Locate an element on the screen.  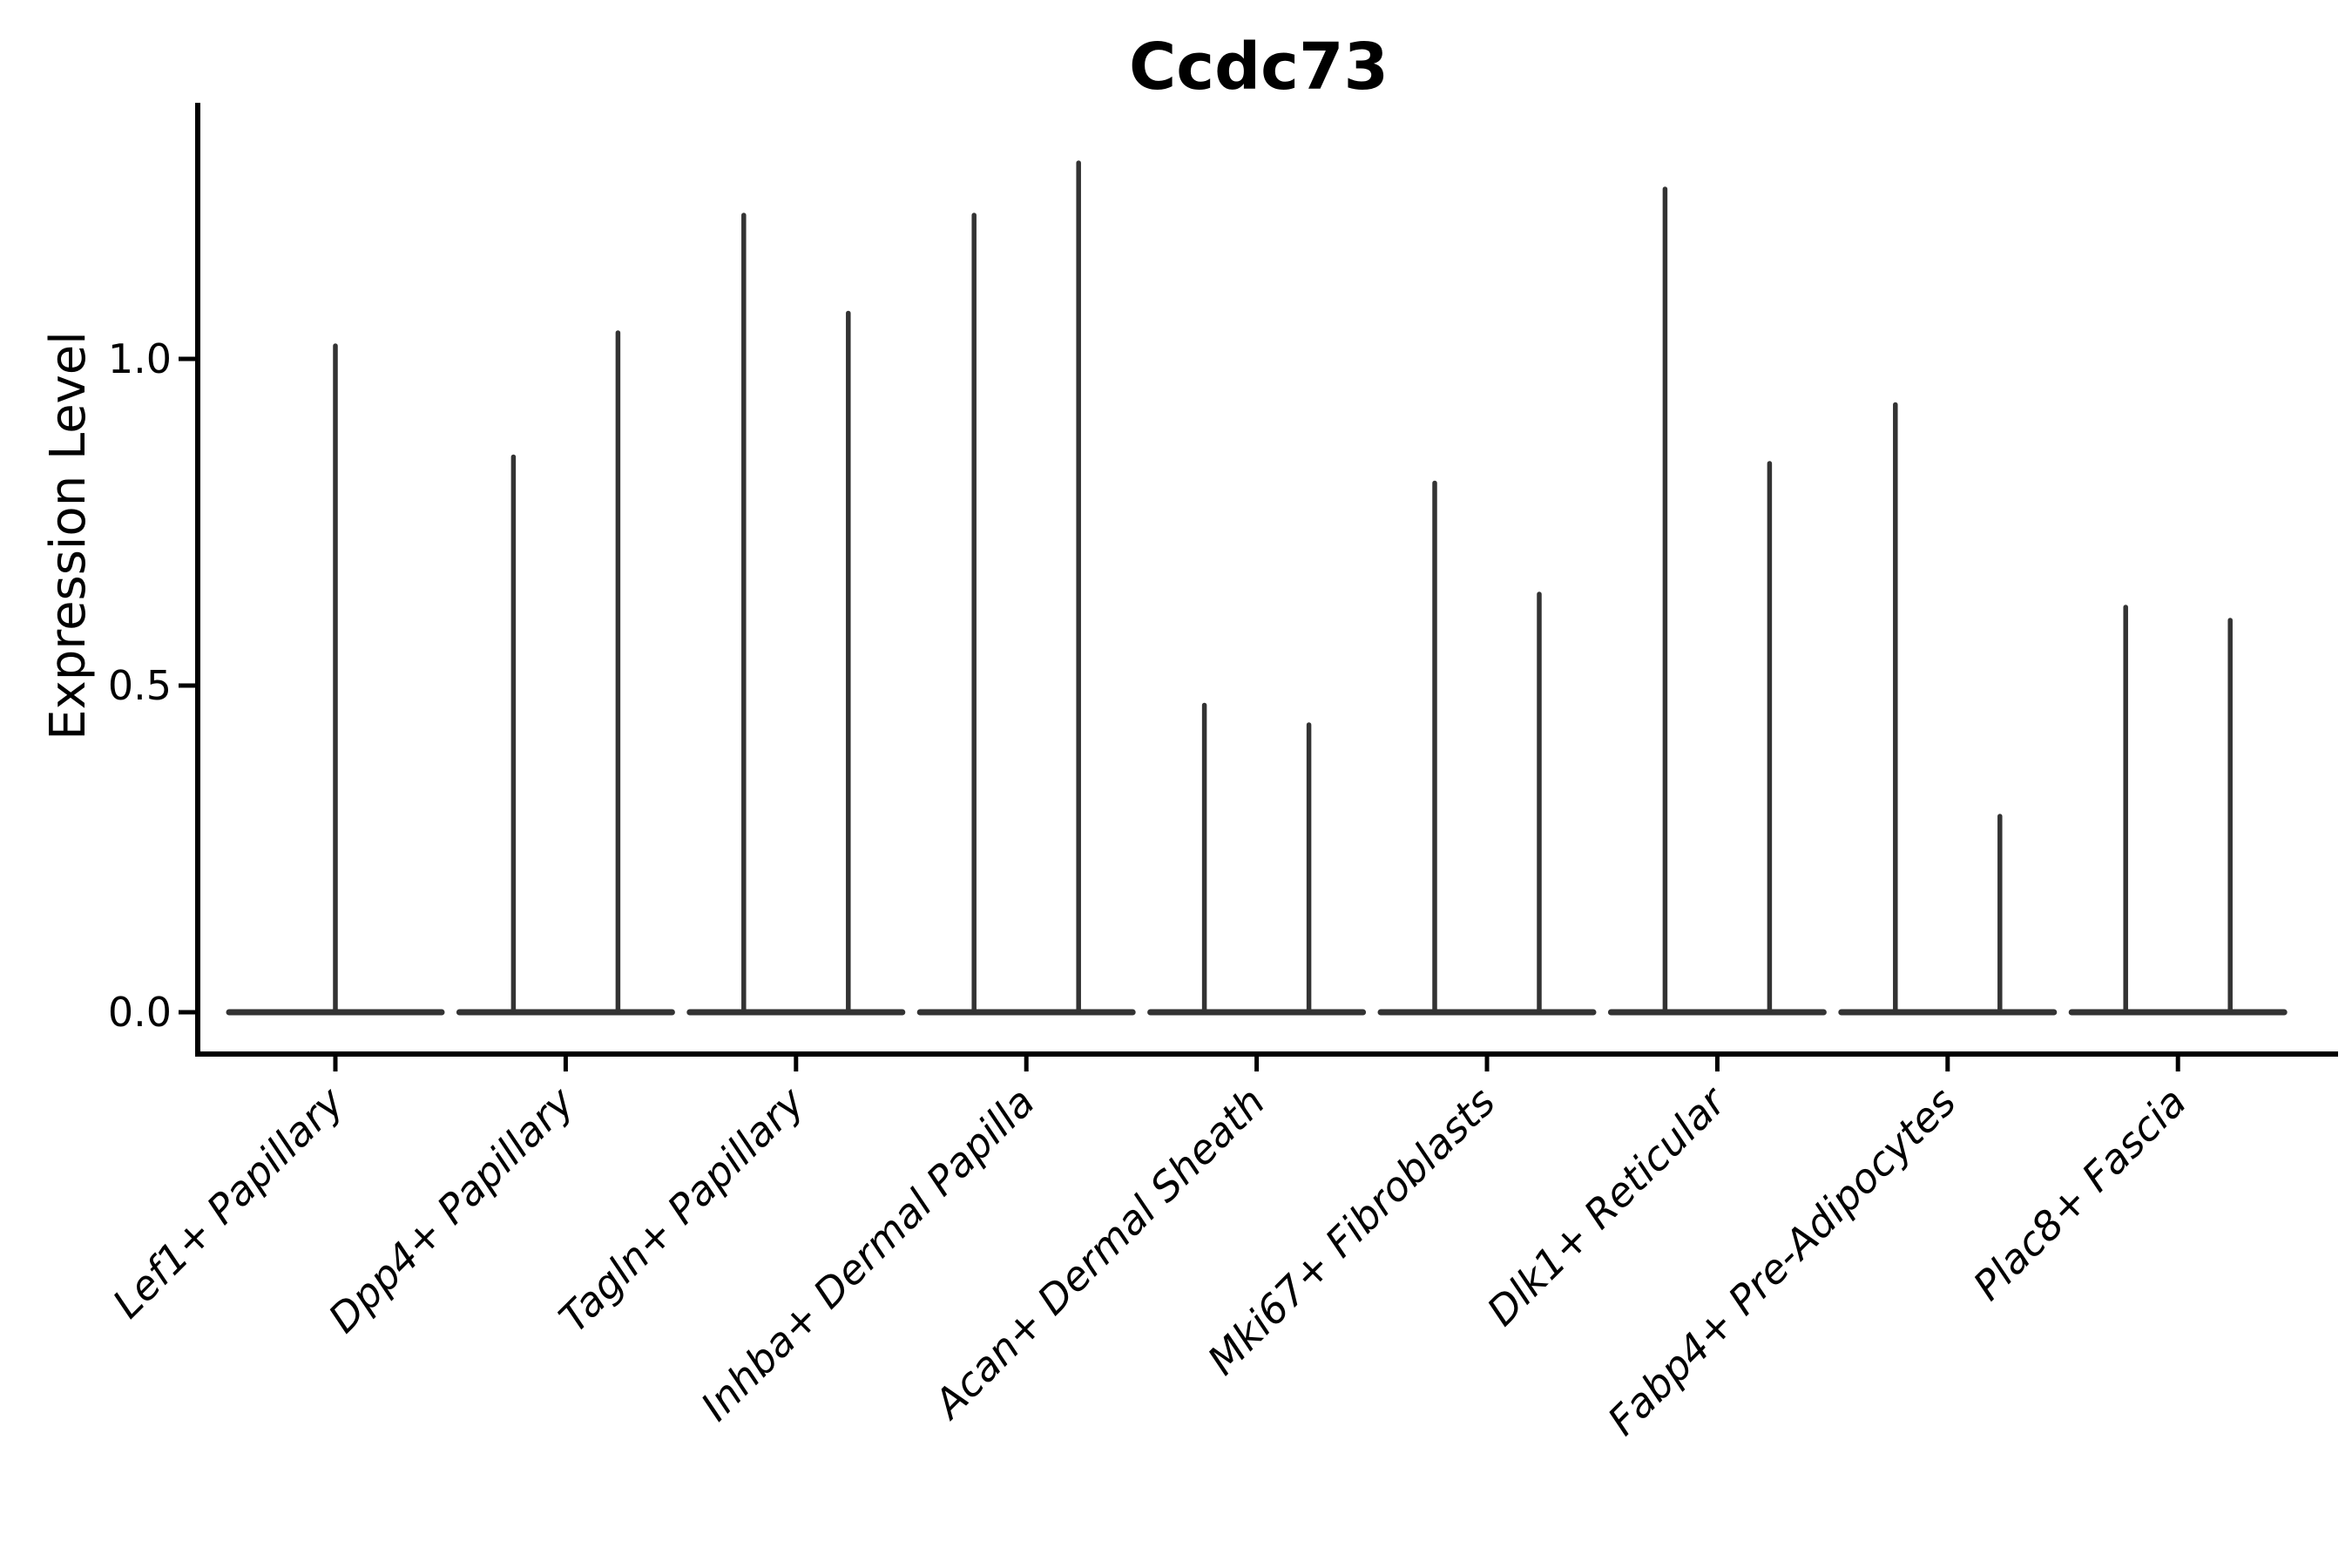
y-tick-label: 0.0 is located at coordinates (140, 1013).